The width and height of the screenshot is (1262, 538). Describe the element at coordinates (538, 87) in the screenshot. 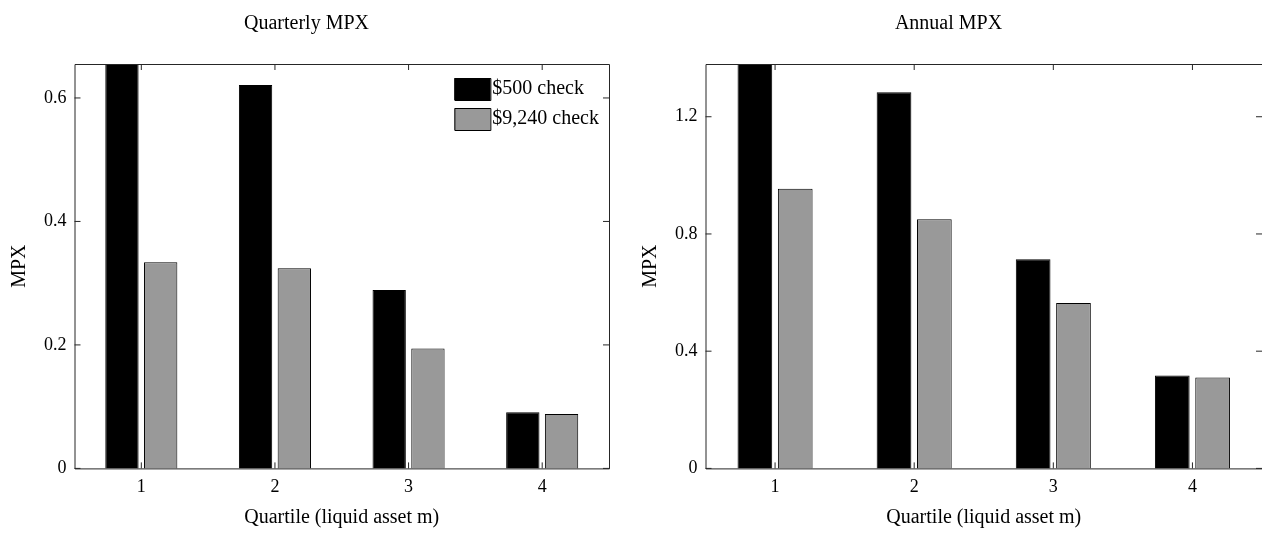

I see `legend-label: $500 check` at that location.